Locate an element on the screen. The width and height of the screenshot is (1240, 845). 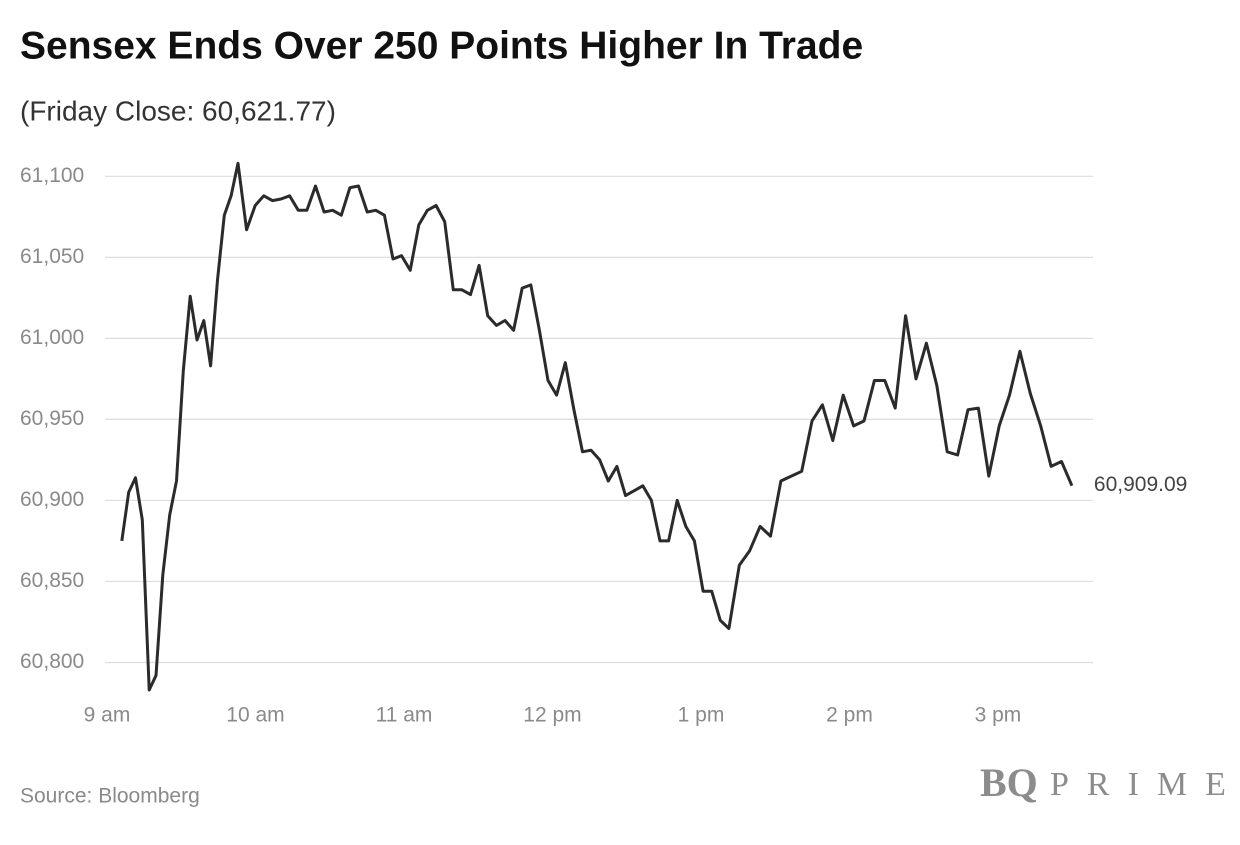
y-tick-label: 60,850 is located at coordinates (52, 580).